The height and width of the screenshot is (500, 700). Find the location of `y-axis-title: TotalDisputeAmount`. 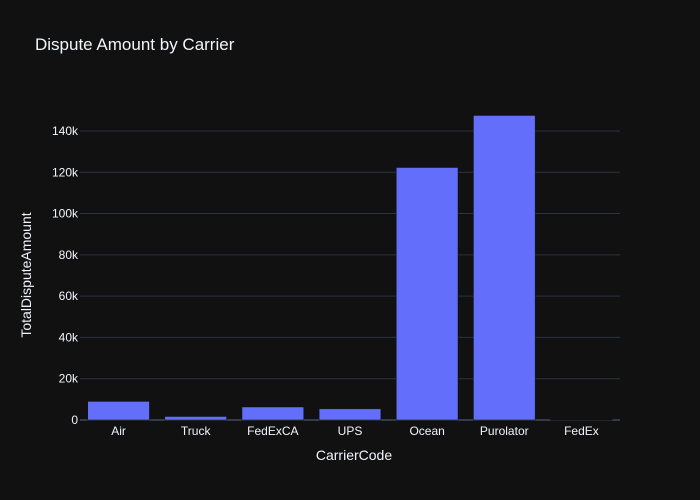

y-axis-title: TotalDisputeAmount is located at coordinates (26, 274).